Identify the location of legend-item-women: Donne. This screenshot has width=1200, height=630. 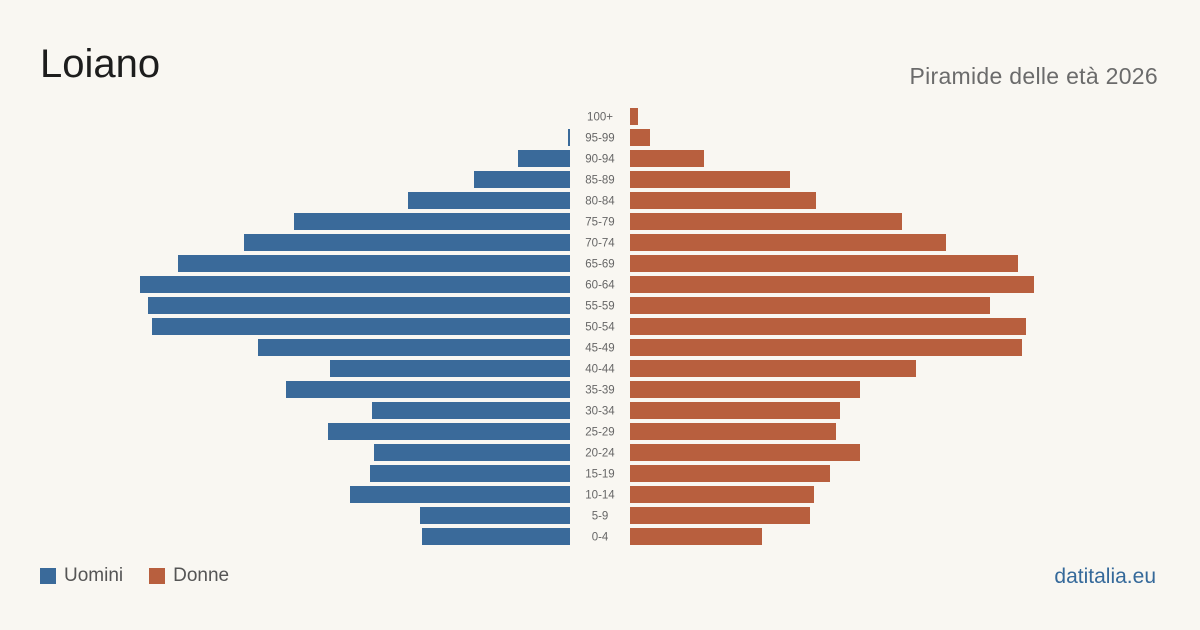
(189, 575).